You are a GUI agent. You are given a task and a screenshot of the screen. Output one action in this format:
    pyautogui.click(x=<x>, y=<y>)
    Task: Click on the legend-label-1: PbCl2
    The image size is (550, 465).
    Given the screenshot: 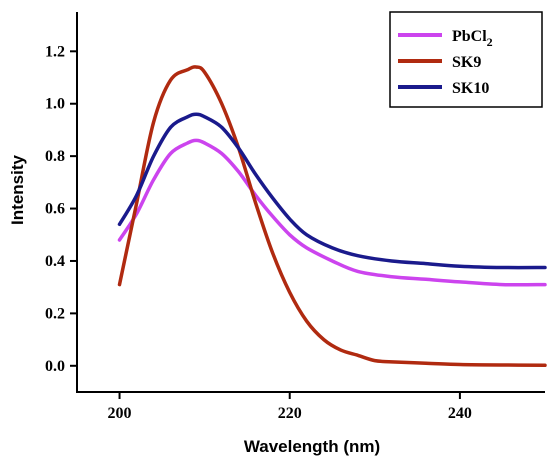 What is the action you would take?
    pyautogui.click(x=472, y=38)
    